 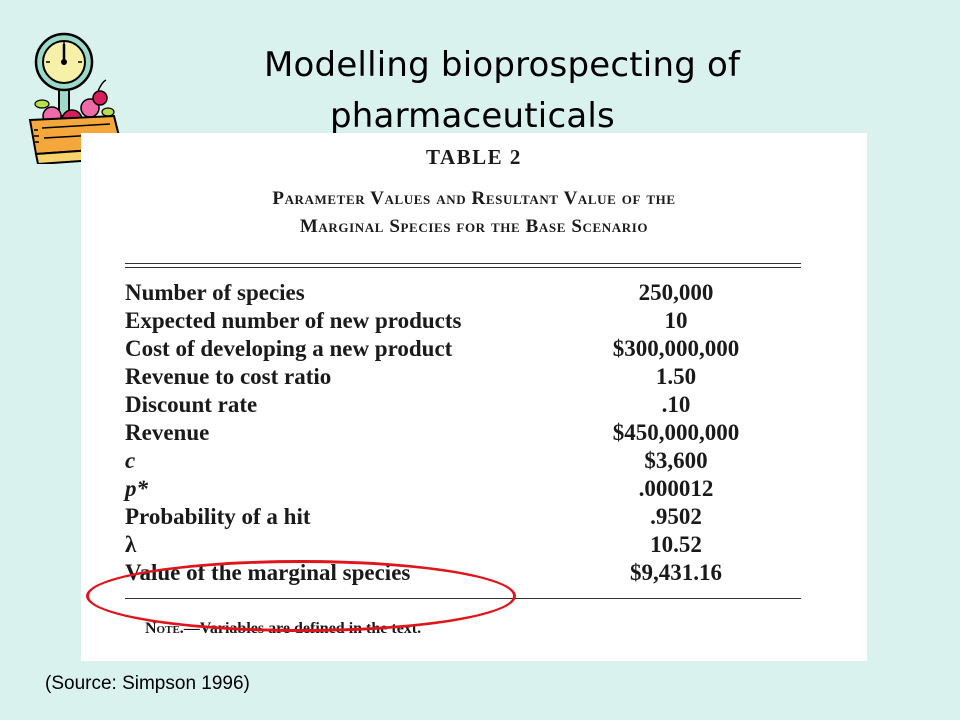 I want to click on top-rule-double, so click(x=463, y=267).